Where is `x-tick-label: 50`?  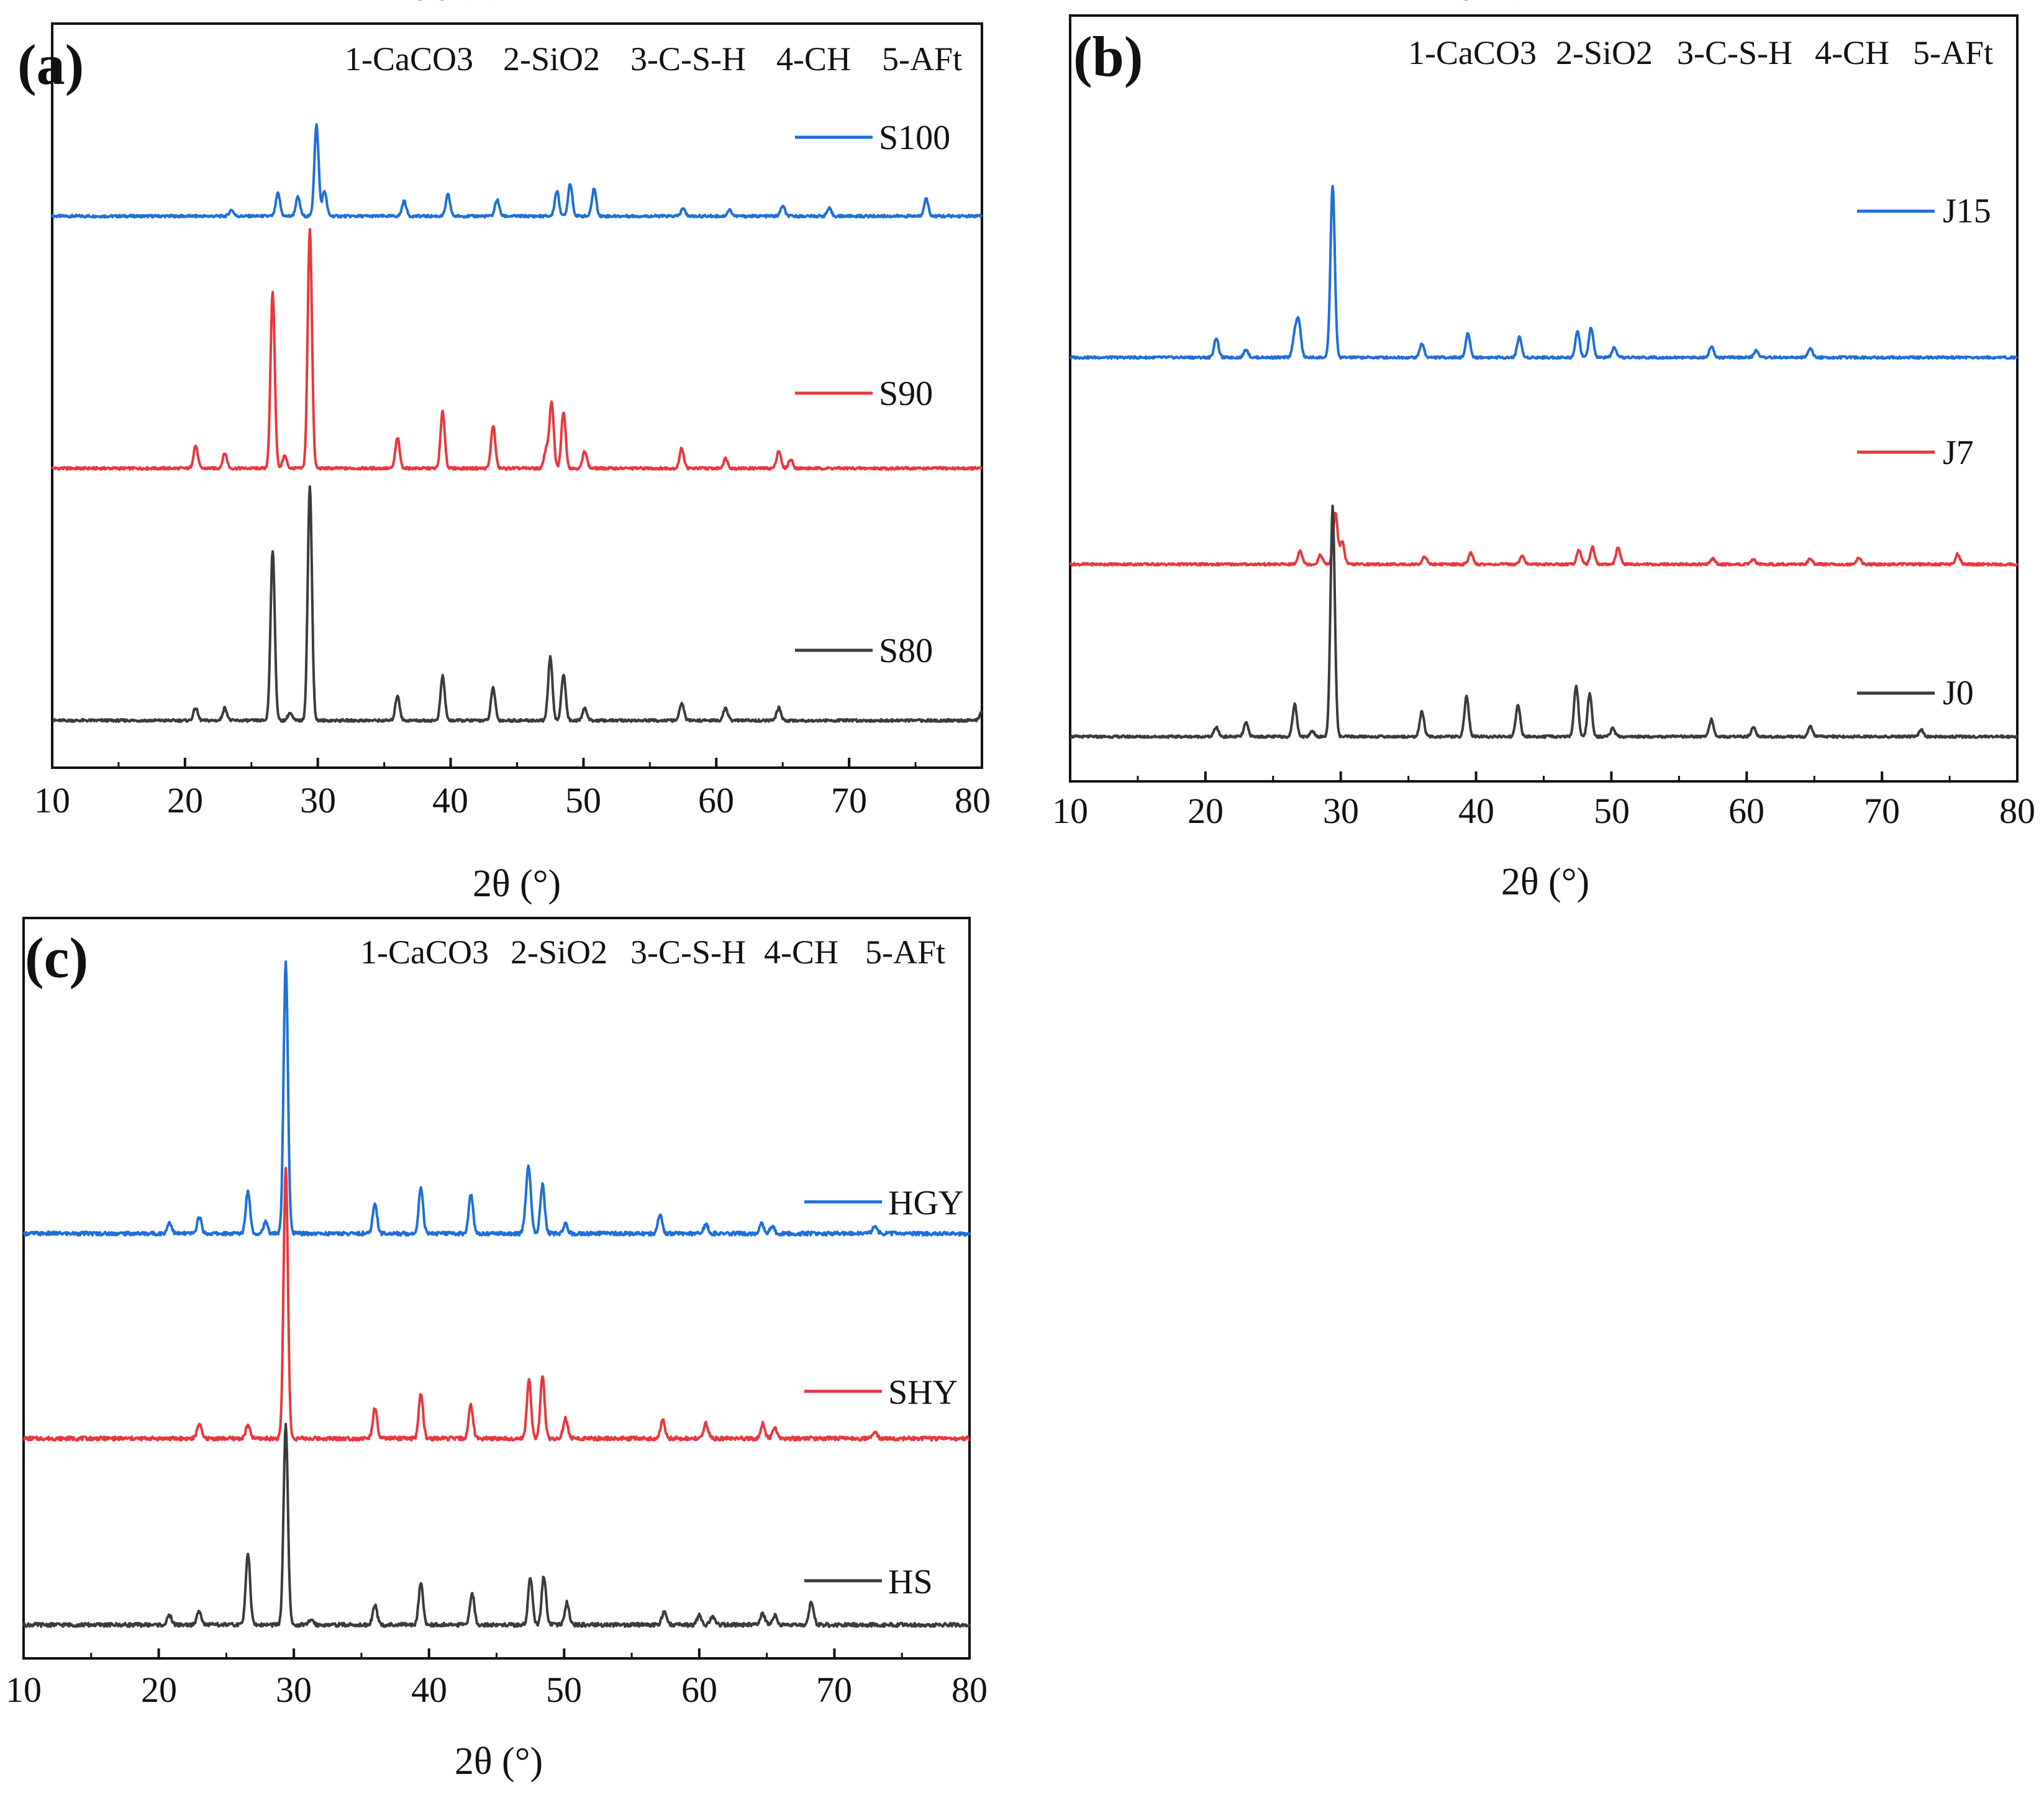 x-tick-label: 50 is located at coordinates (564, 1690).